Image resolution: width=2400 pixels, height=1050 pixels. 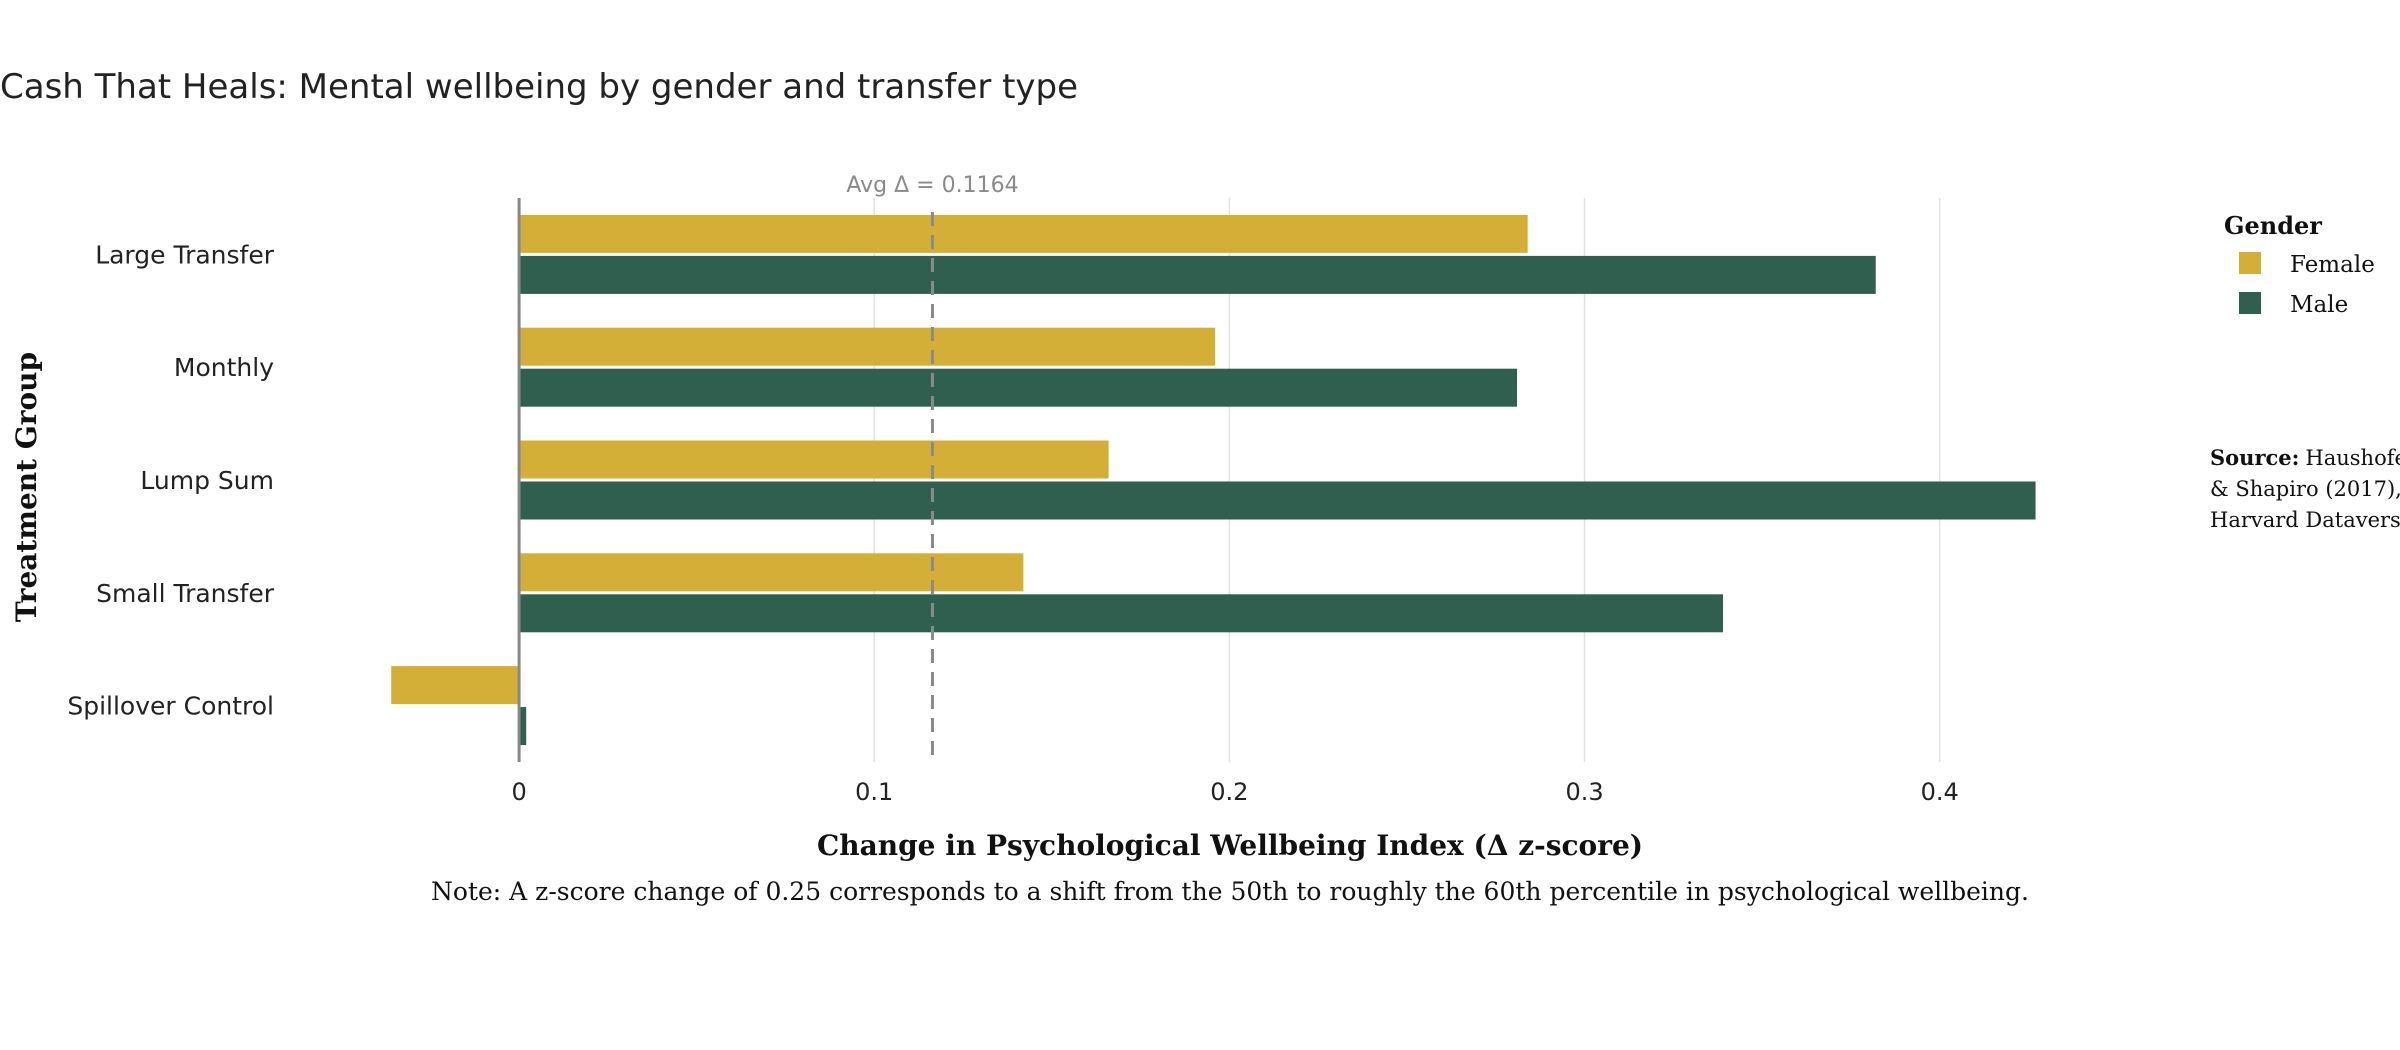 What do you see at coordinates (2250, 263) in the screenshot?
I see `legend-swatch-female` at bounding box center [2250, 263].